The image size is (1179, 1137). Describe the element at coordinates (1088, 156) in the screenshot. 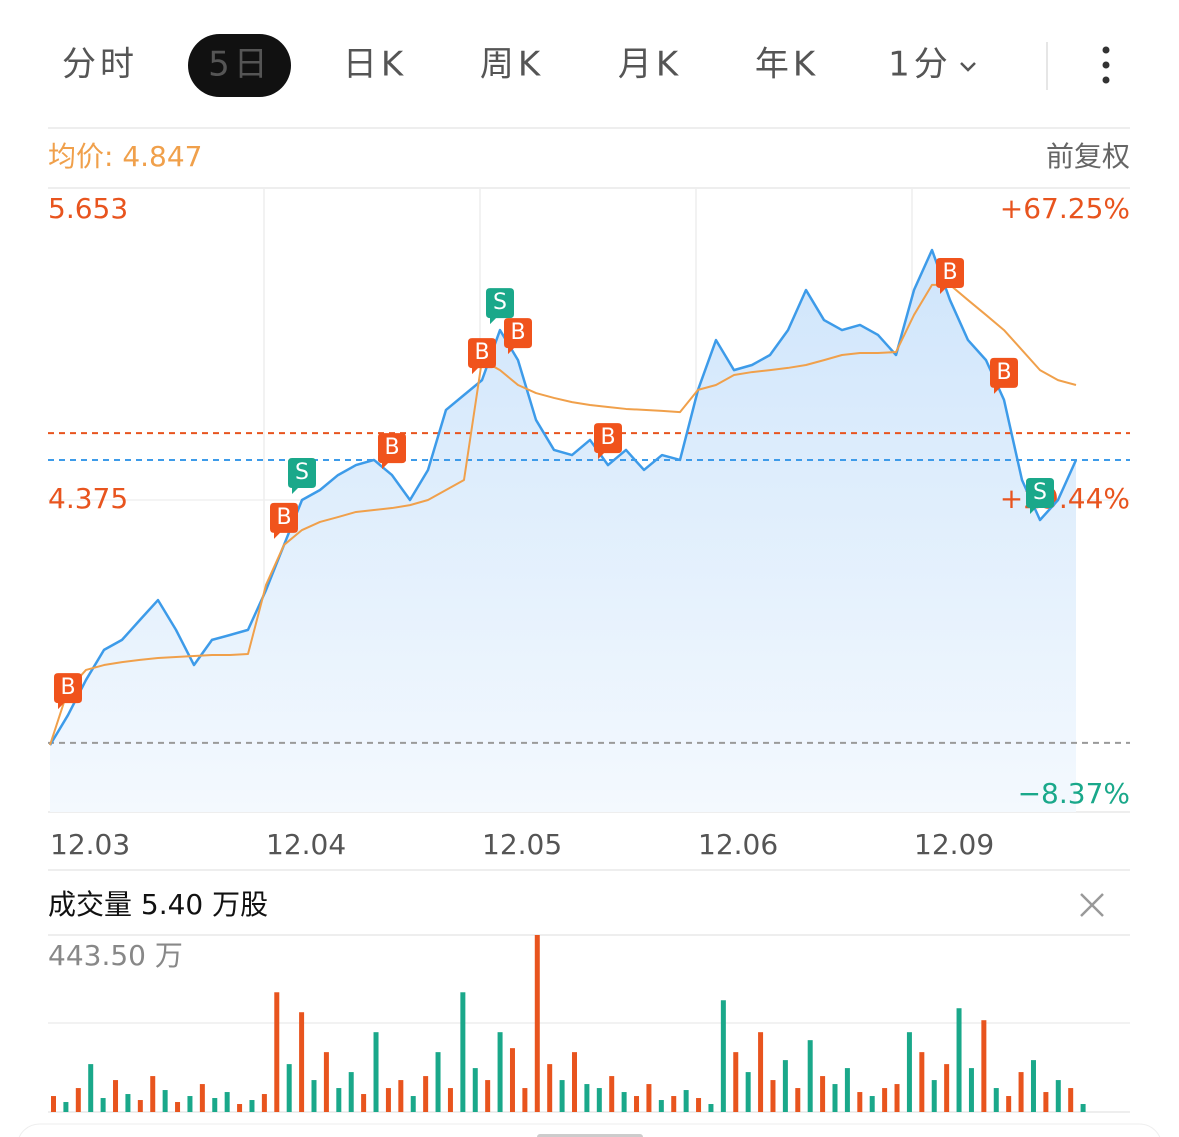

I see `adjust-mode: 前复权` at that location.